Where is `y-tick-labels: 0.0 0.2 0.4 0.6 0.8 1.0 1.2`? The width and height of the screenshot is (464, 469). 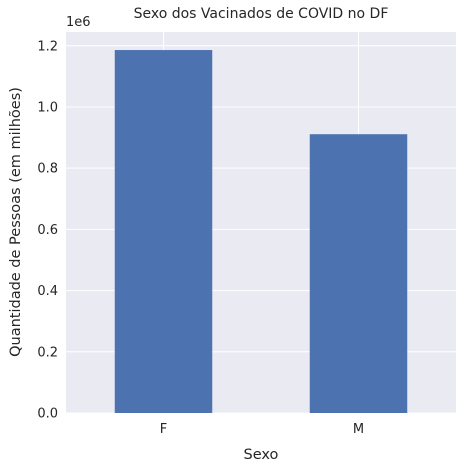
y-tick-labels: 0.0 0.2 0.4 0.6 0.8 1.0 1.2 is located at coordinates (47, 230).